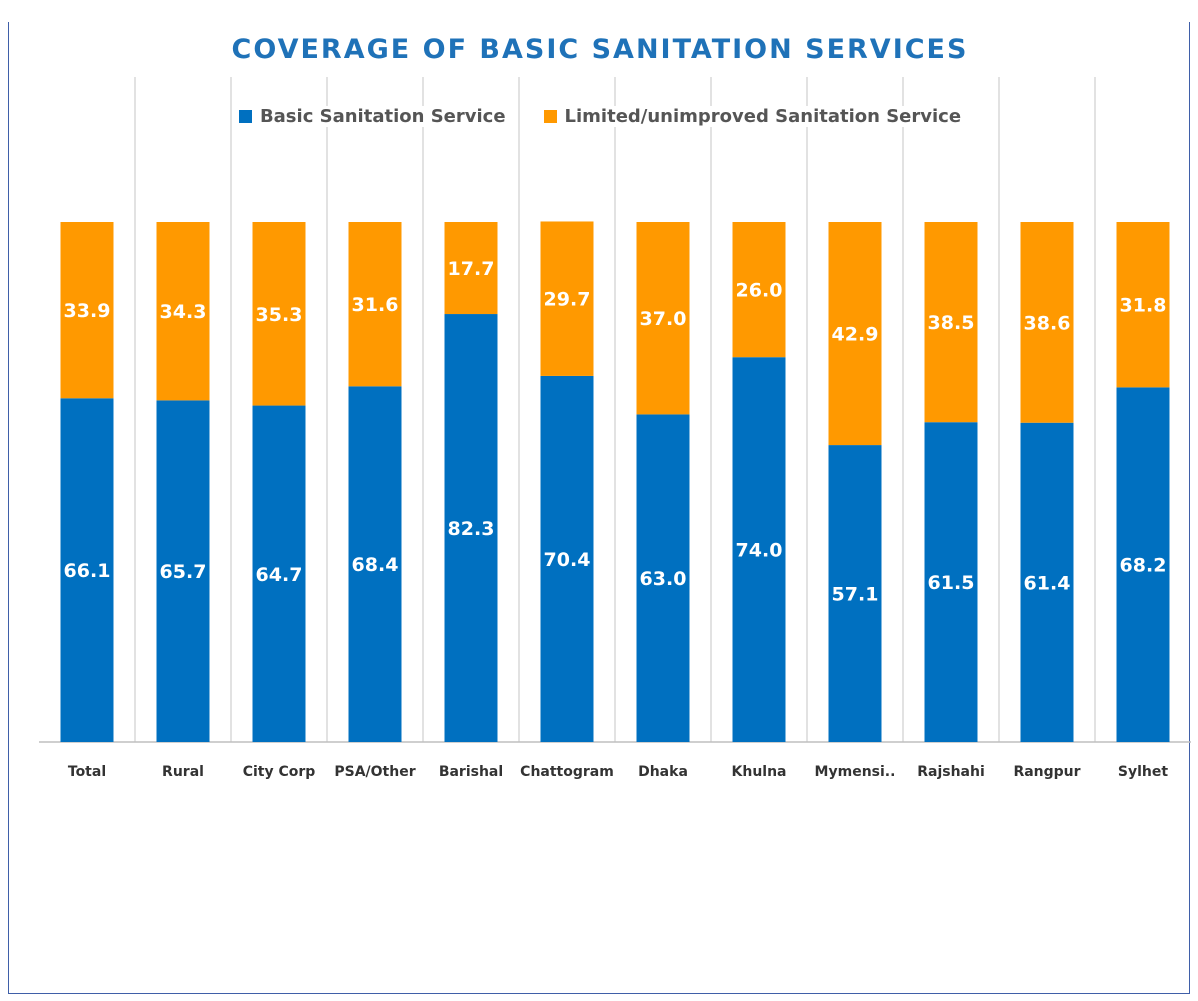  I want to click on data-label: 68.2, so click(1143, 566).